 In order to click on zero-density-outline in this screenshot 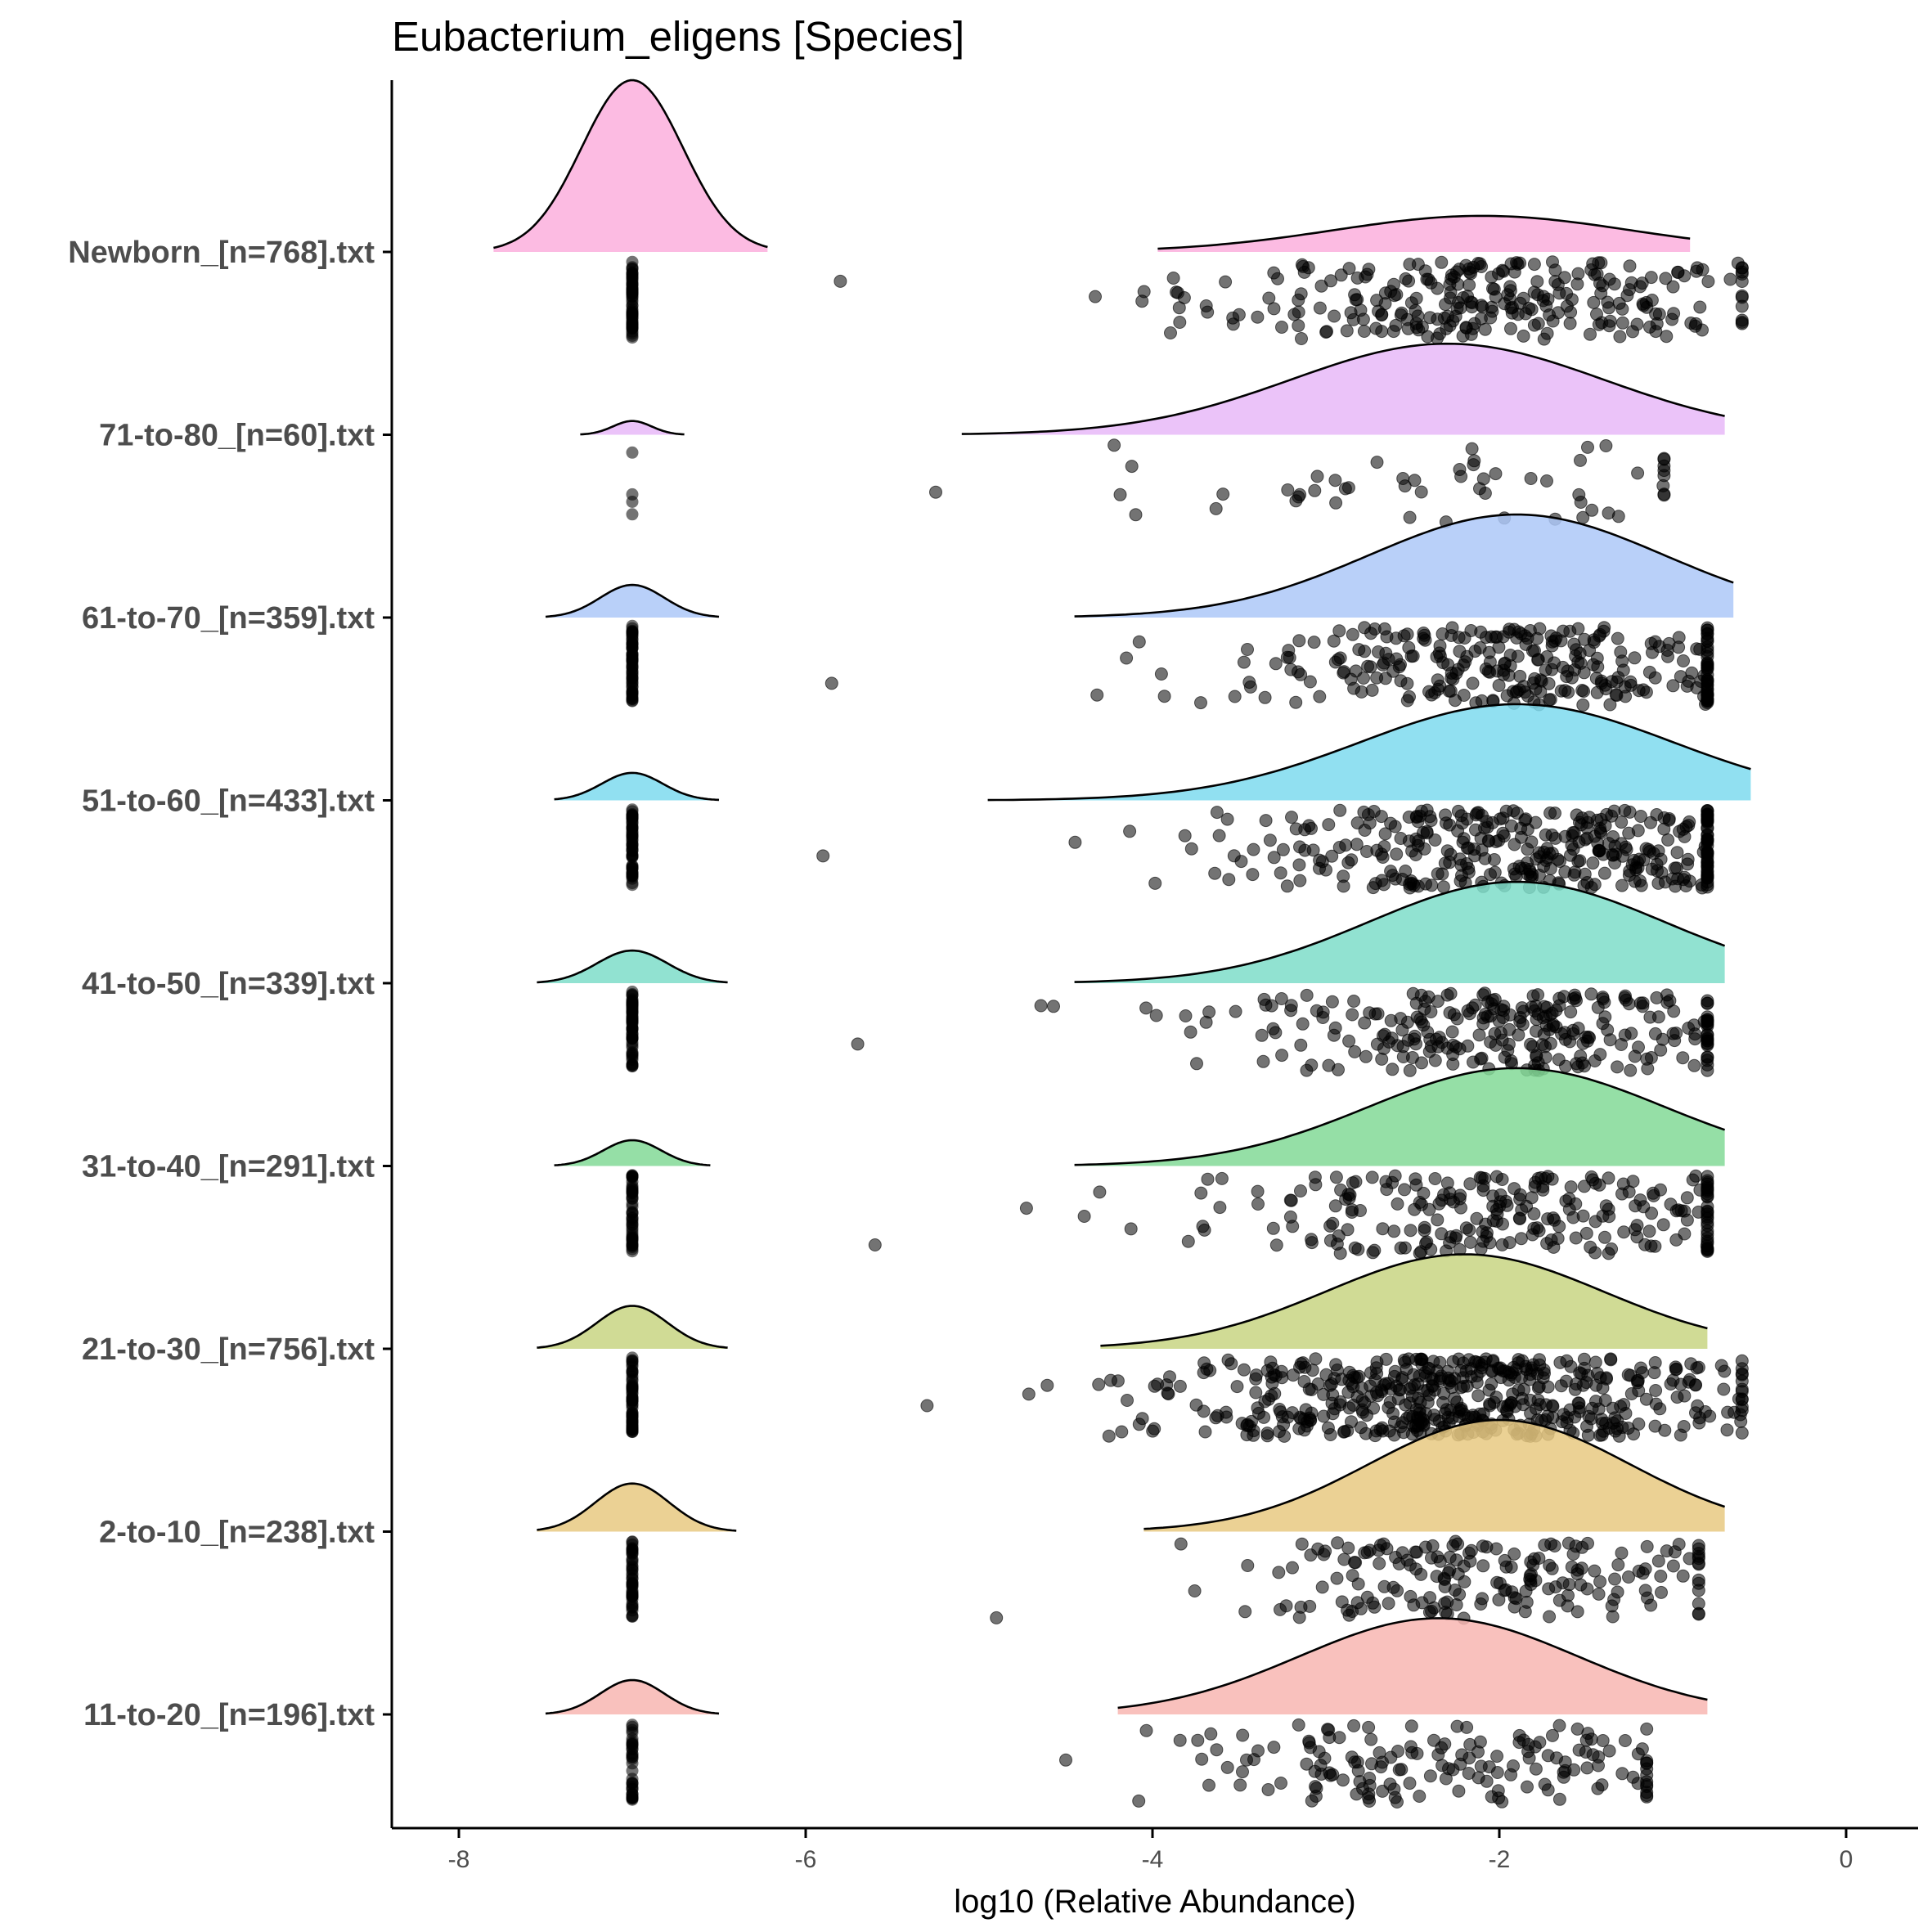, I will do `click(632, 967)`.